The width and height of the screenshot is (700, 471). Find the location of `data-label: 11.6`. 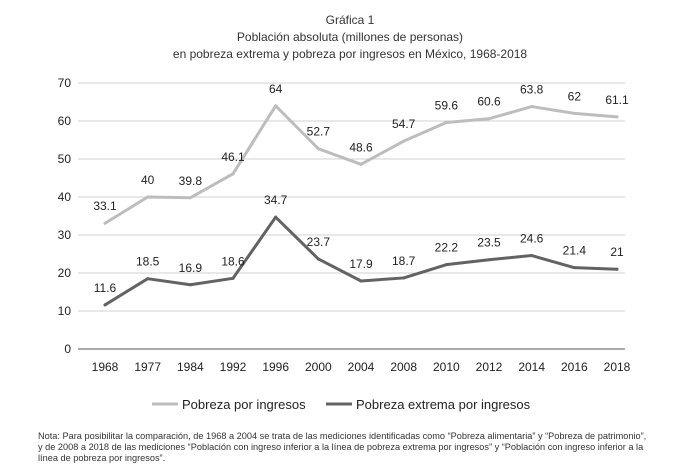

data-label: 11.6 is located at coordinates (105, 288).